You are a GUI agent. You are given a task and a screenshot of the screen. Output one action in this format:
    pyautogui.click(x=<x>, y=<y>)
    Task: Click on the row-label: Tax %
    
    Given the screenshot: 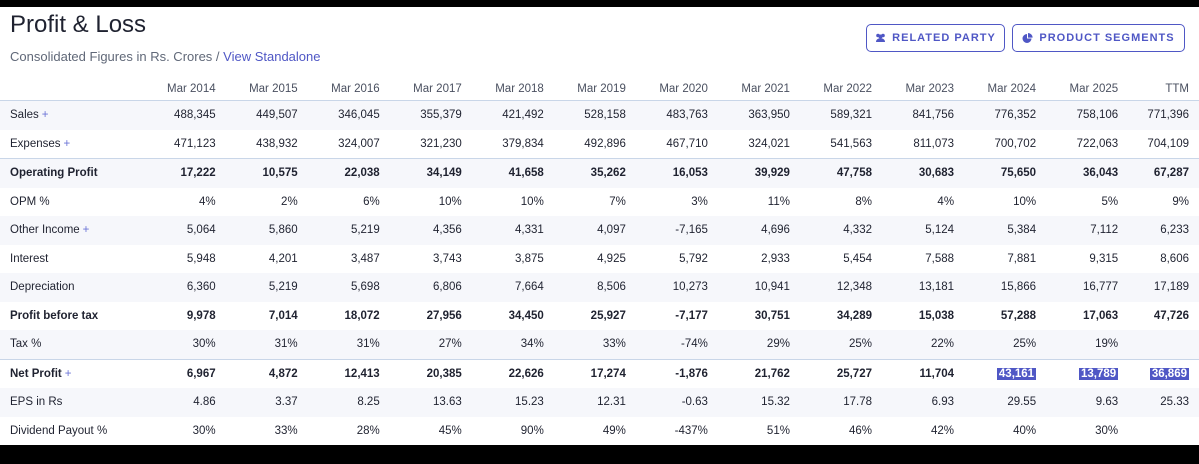 What is the action you would take?
    pyautogui.click(x=77, y=344)
    